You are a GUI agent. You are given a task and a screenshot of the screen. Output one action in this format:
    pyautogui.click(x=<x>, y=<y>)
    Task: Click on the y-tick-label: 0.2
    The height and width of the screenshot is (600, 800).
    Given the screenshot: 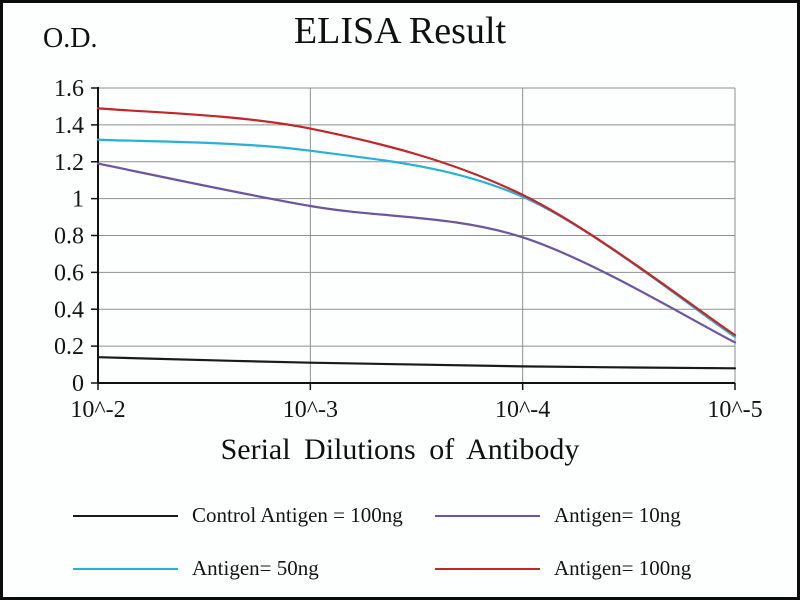 What is the action you would take?
    pyautogui.click(x=69, y=347)
    